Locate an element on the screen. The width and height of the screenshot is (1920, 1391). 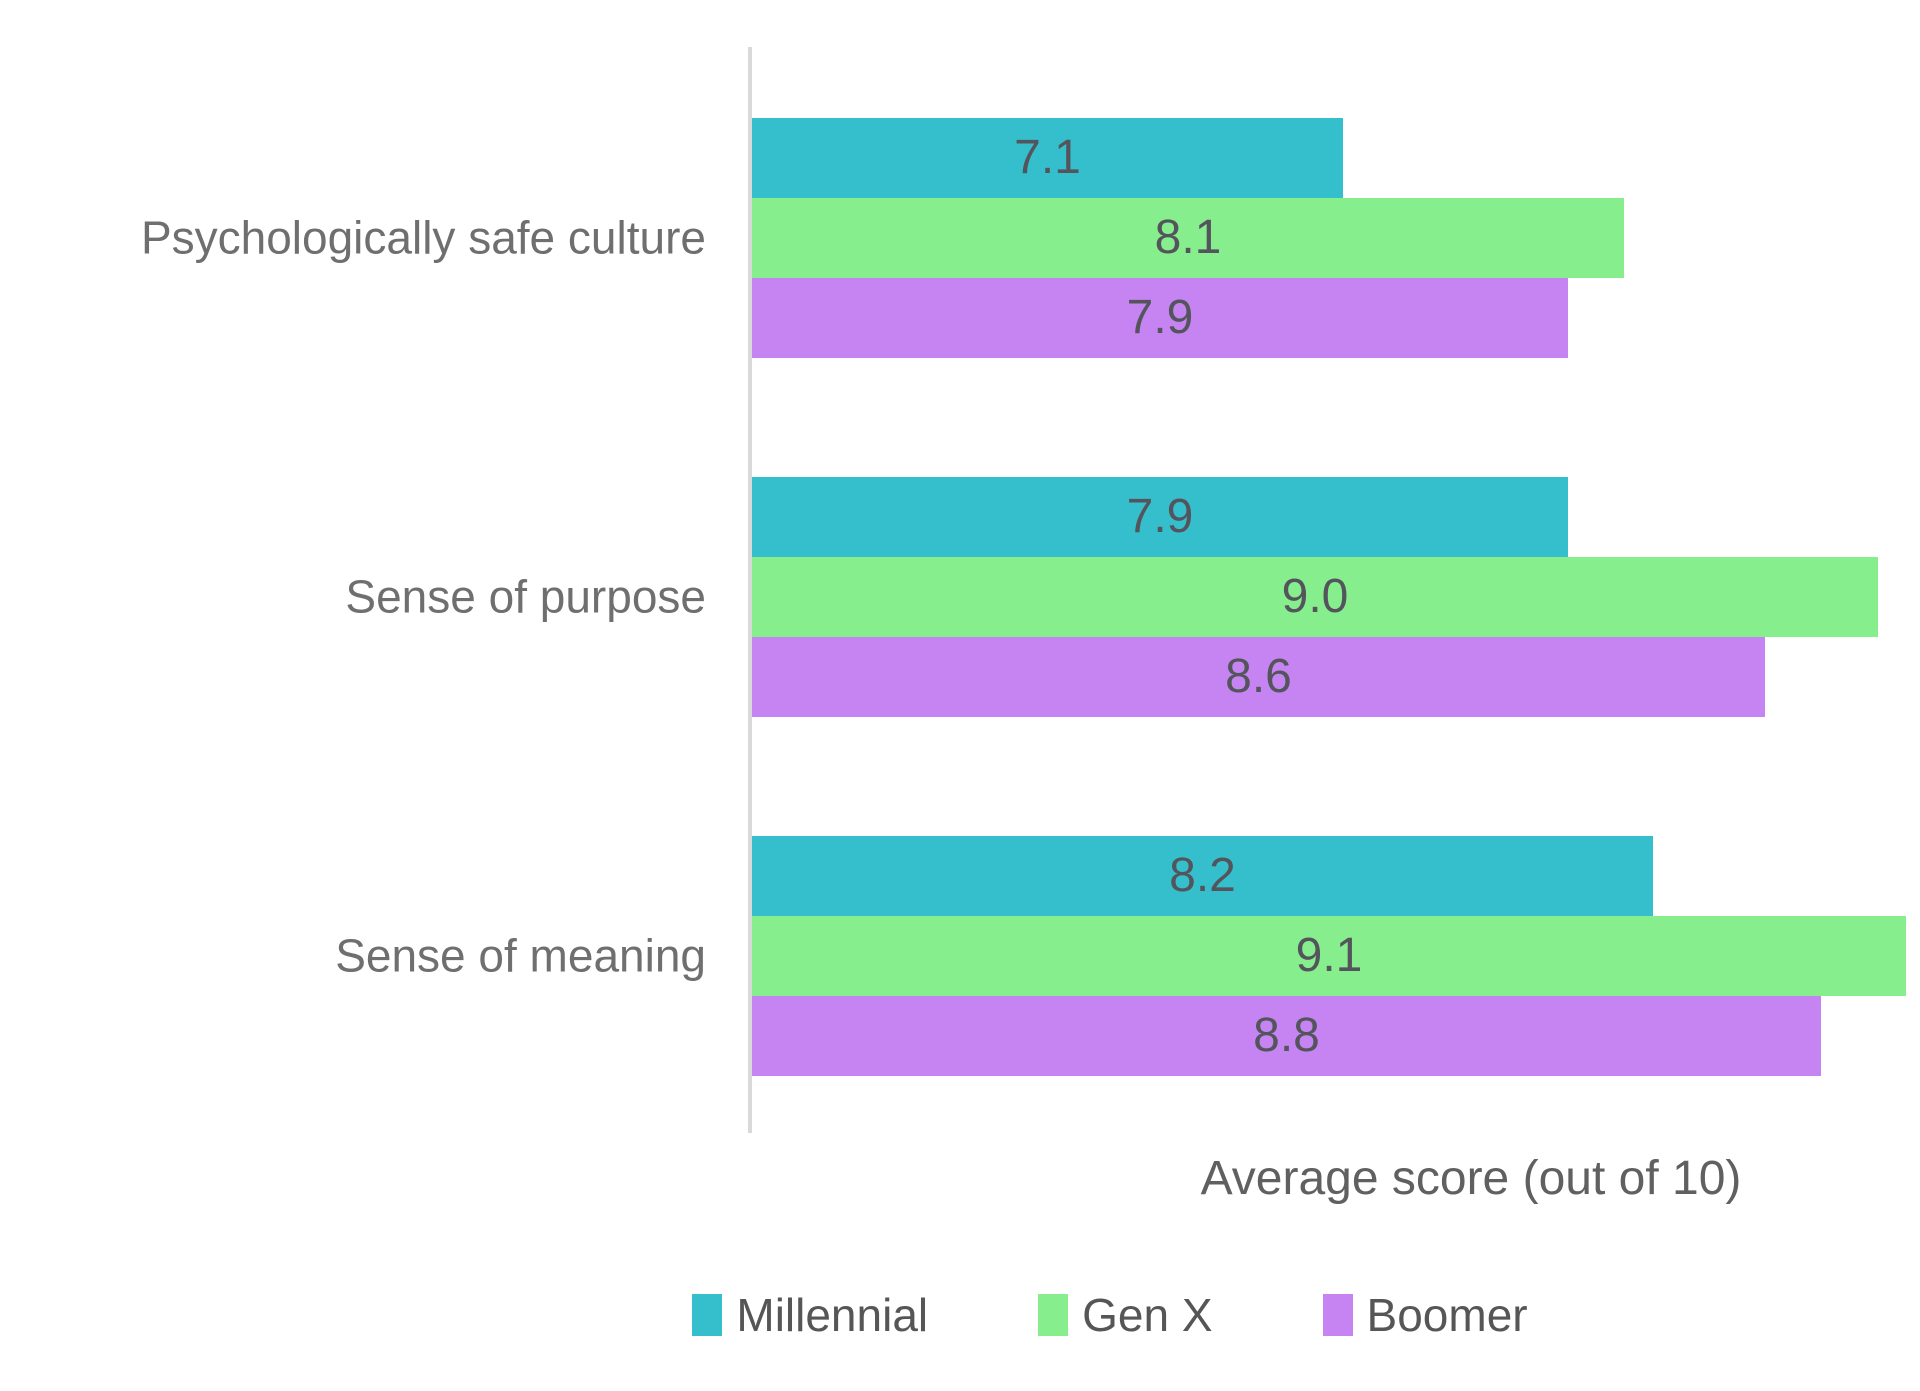
legend-item-boomer: Boomer is located at coordinates (1425, 1315).